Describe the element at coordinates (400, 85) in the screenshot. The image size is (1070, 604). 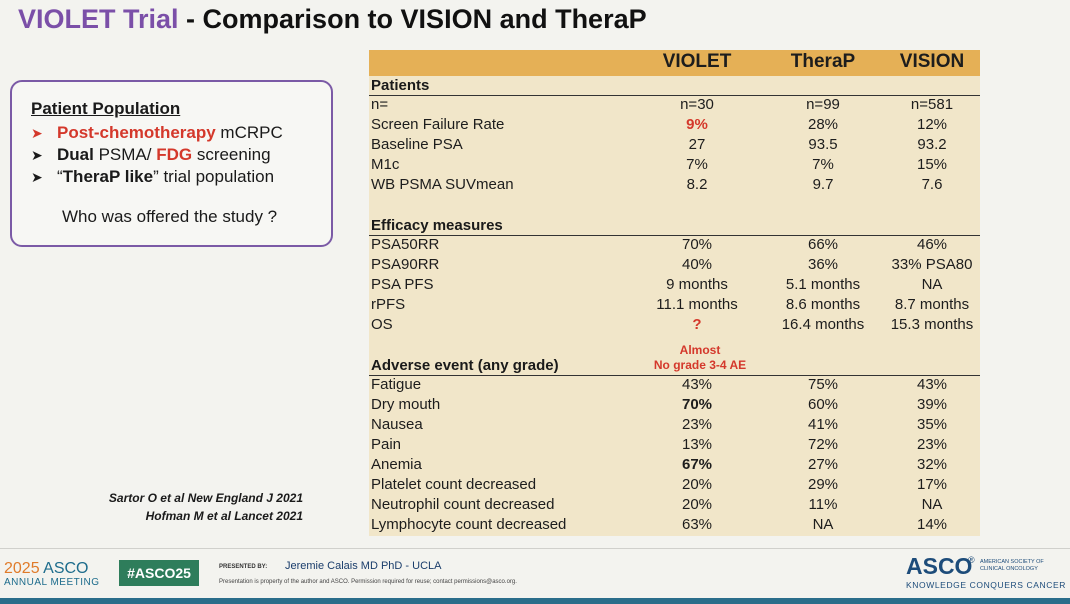
I see `section-patients: Patients` at that location.